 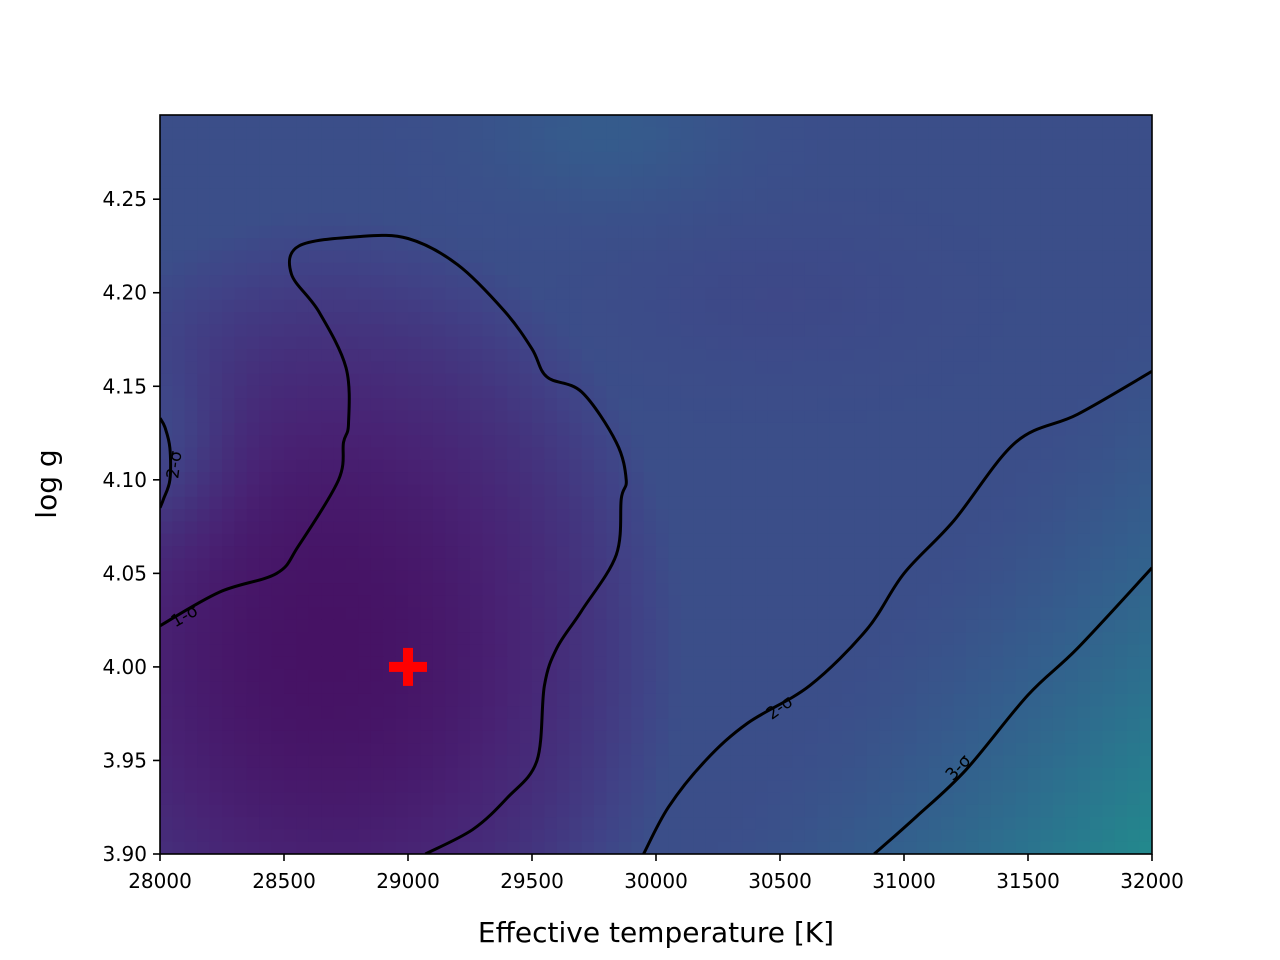 What do you see at coordinates (124, 573) in the screenshot?
I see `y-tick-label: 4.05` at bounding box center [124, 573].